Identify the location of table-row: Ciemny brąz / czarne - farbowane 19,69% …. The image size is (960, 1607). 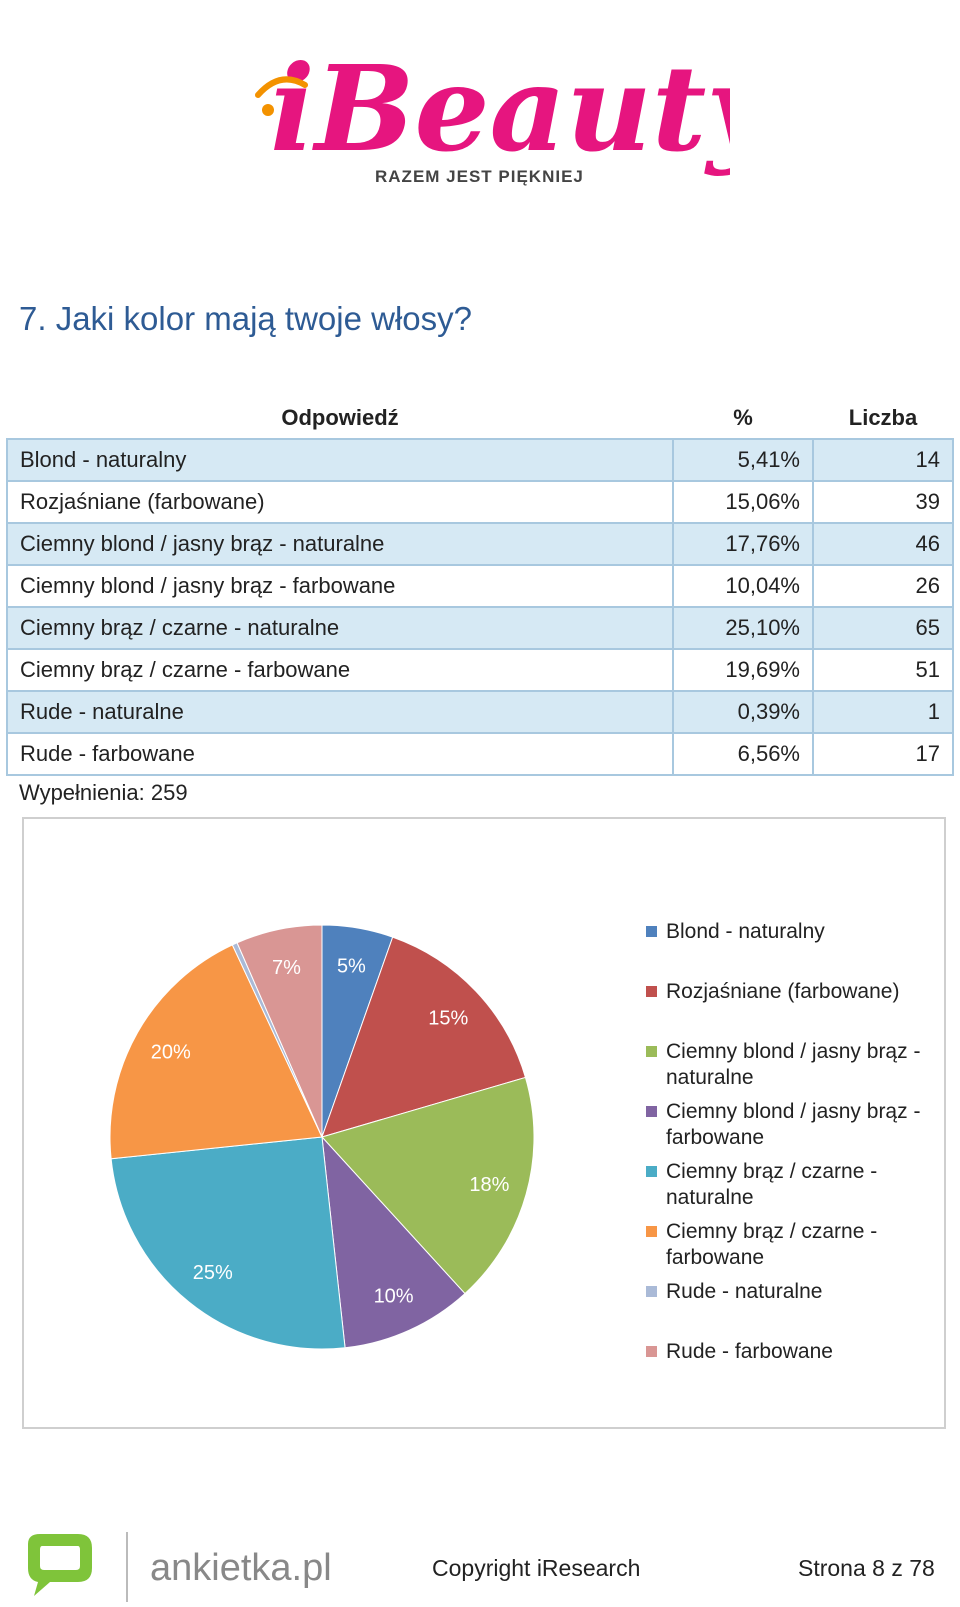
(480, 670).